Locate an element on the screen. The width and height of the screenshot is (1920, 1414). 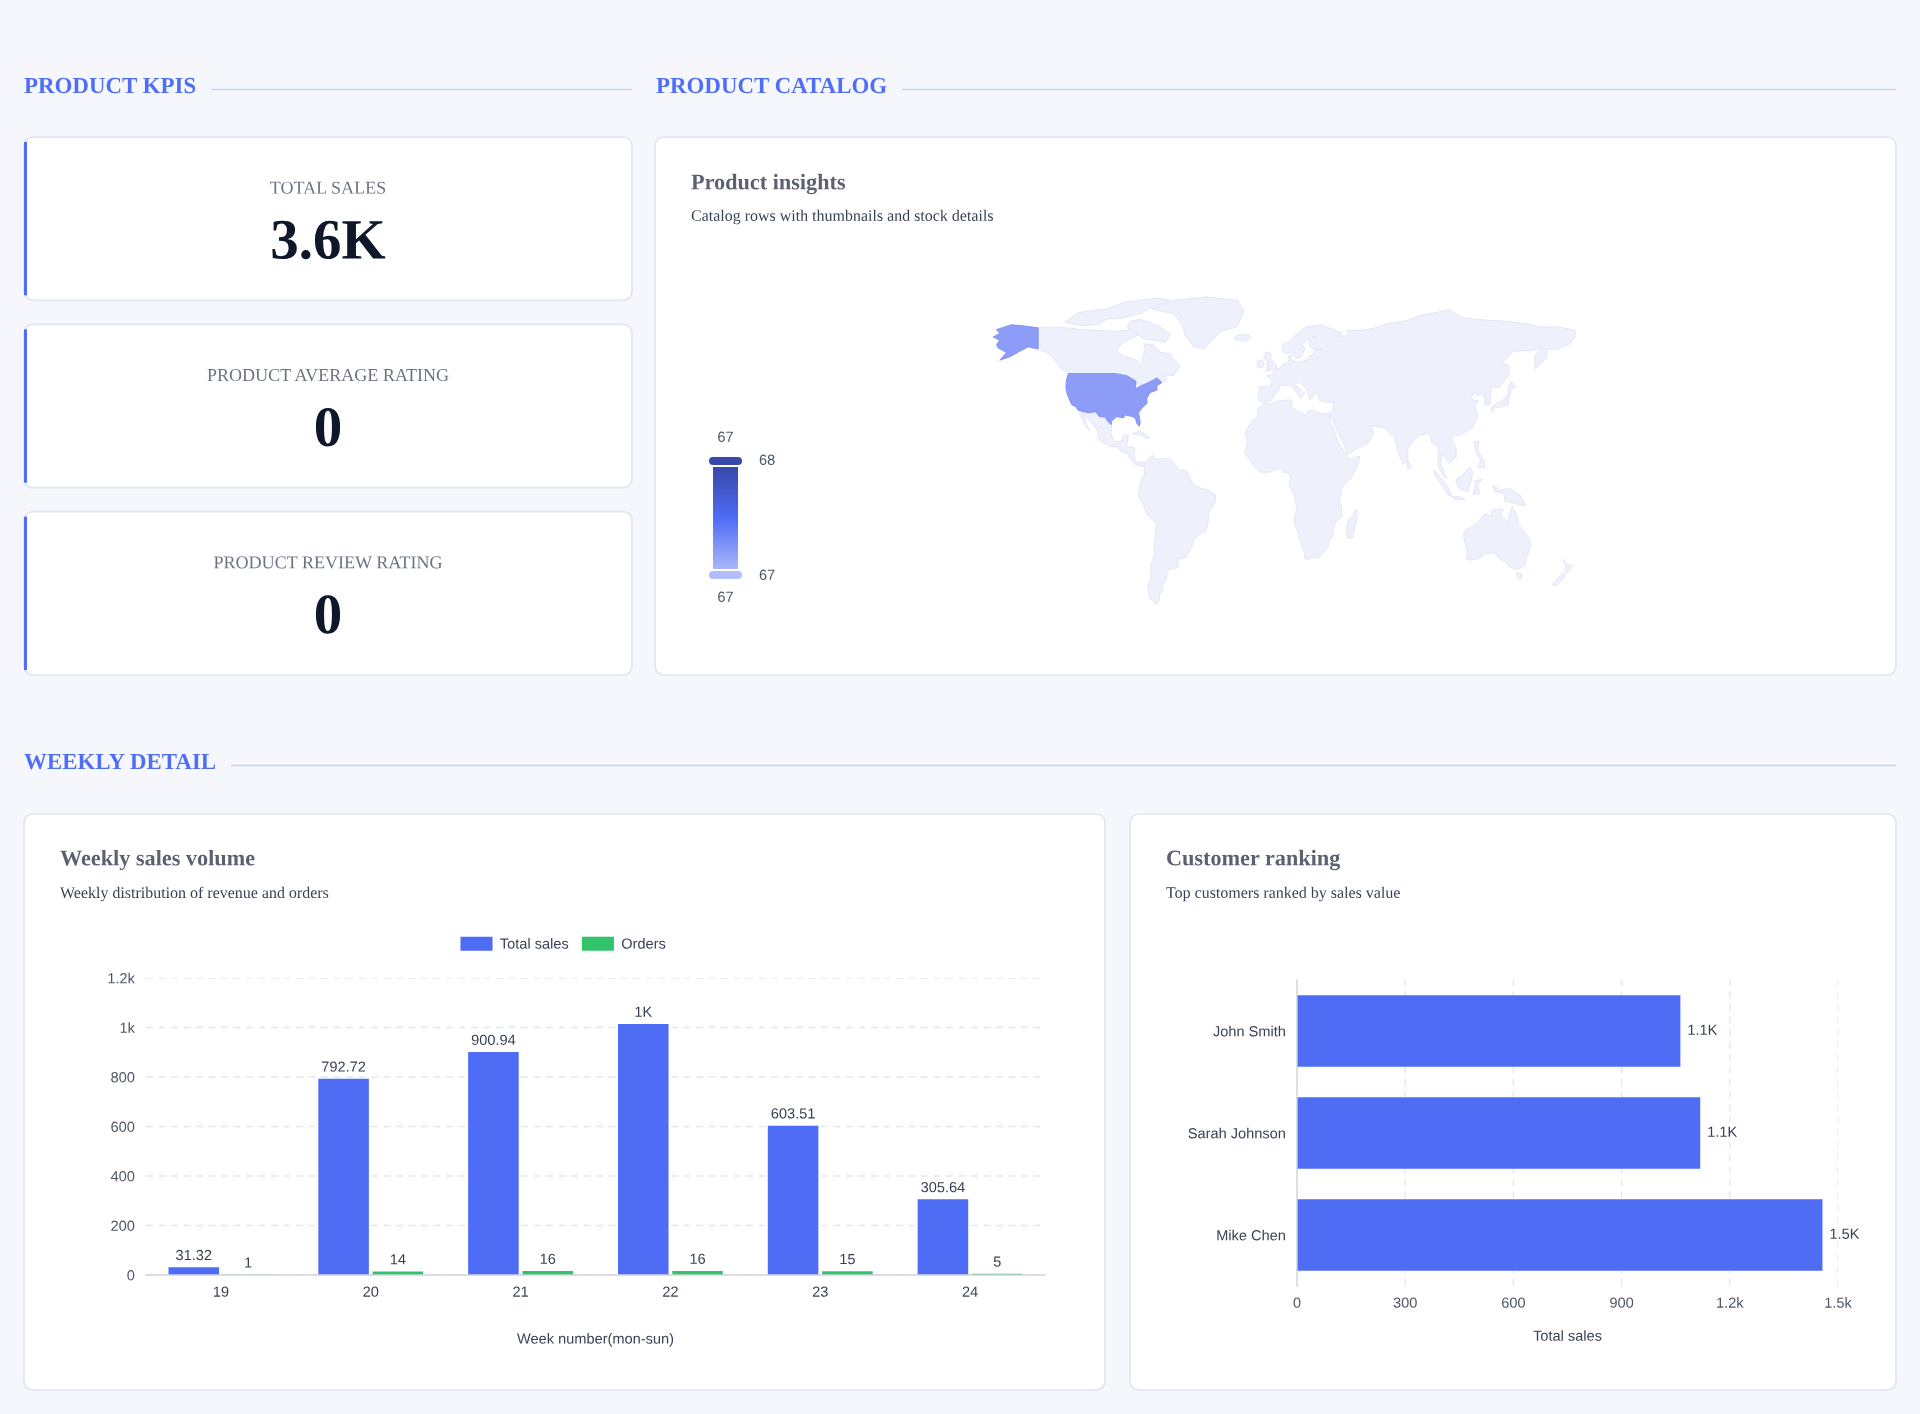
data-label: 5 is located at coordinates (997, 1261).